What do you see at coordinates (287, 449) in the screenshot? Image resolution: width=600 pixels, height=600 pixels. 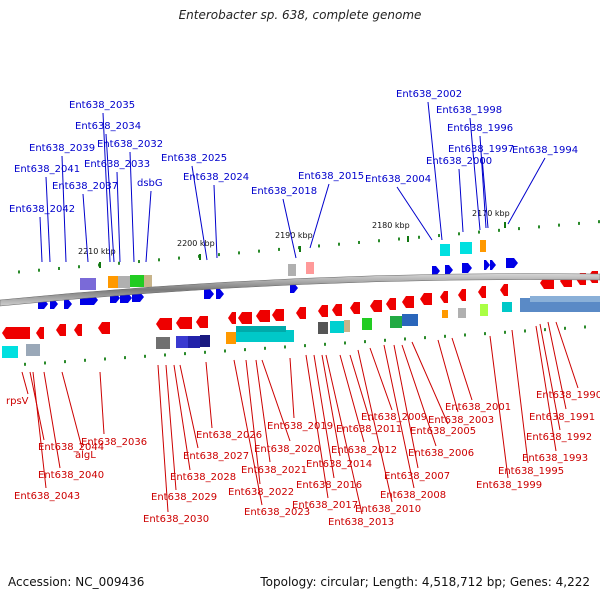 I see `gene-label-reverse: Ent638_2020` at bounding box center [287, 449].